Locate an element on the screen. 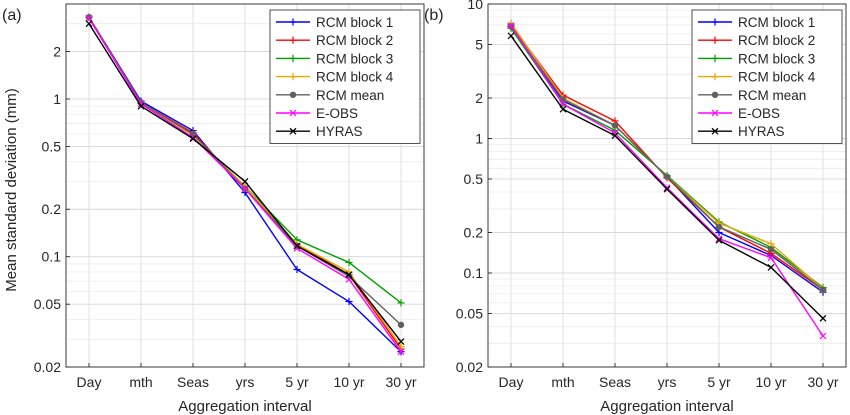 This screenshot has height=415, width=850. y-tick-label: 10 is located at coordinates (475, 6).